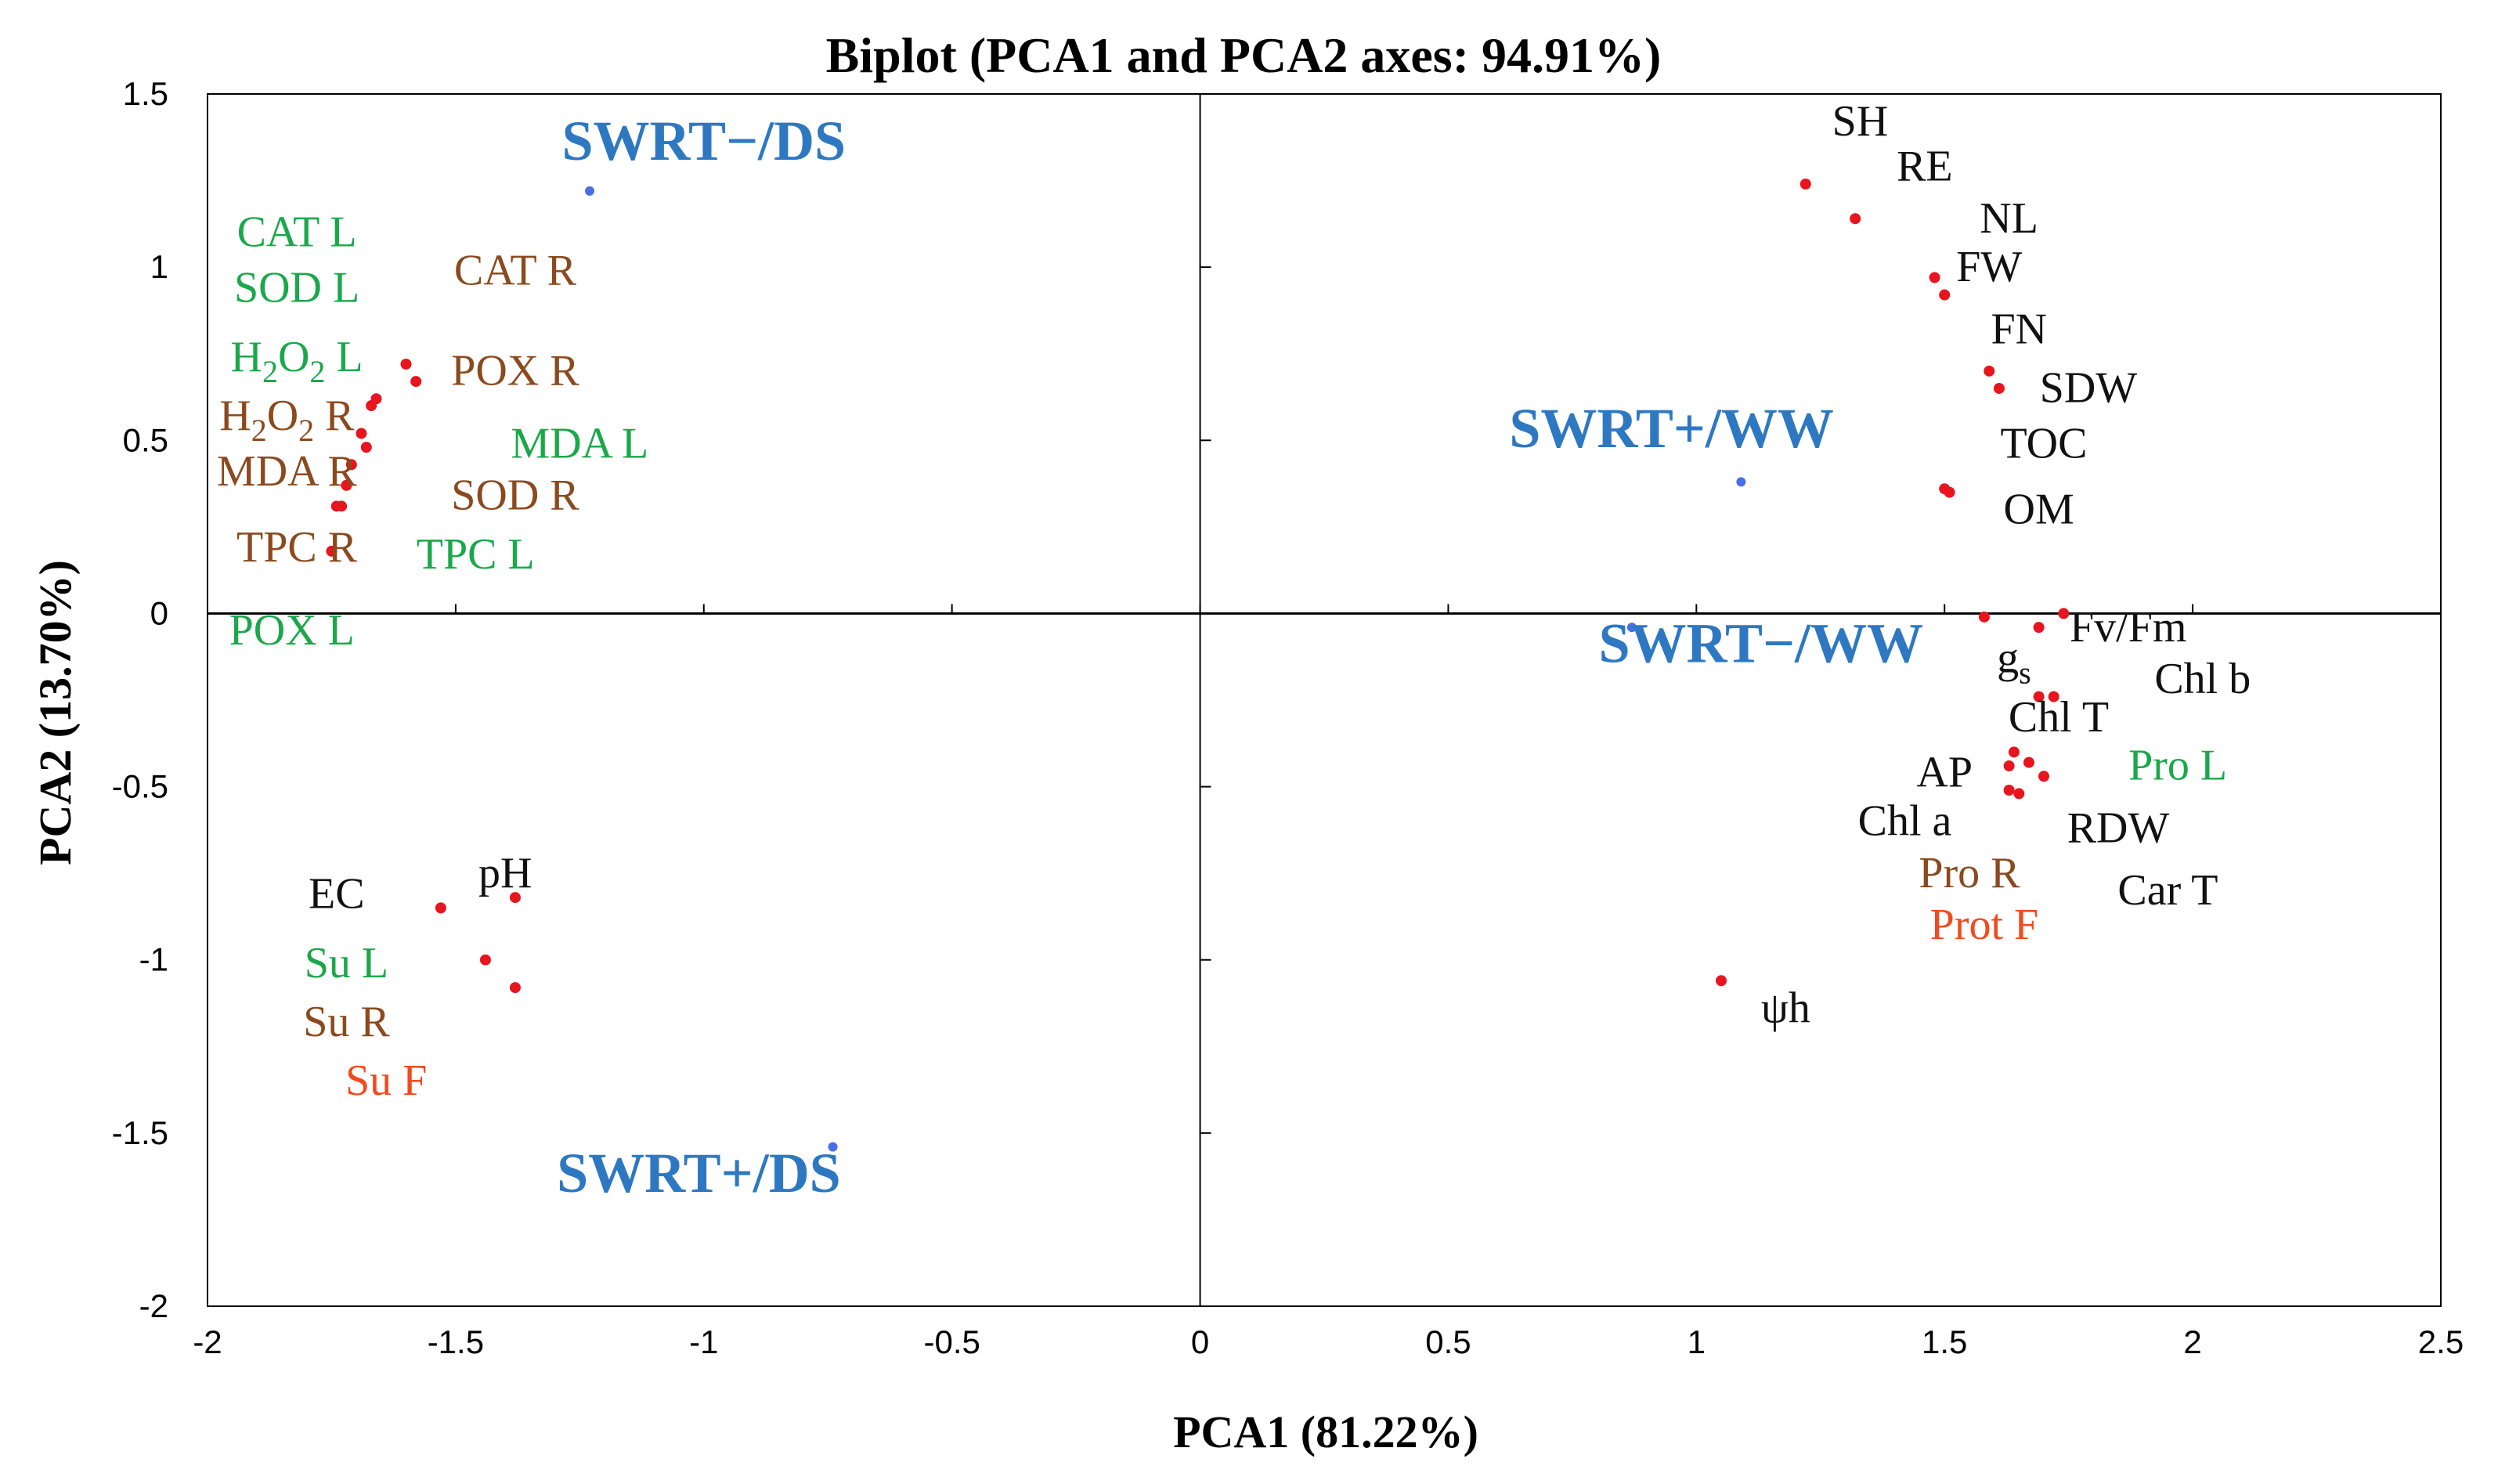 The width and height of the screenshot is (2498, 1484). I want to click on label-part: g, so click(2008, 658).